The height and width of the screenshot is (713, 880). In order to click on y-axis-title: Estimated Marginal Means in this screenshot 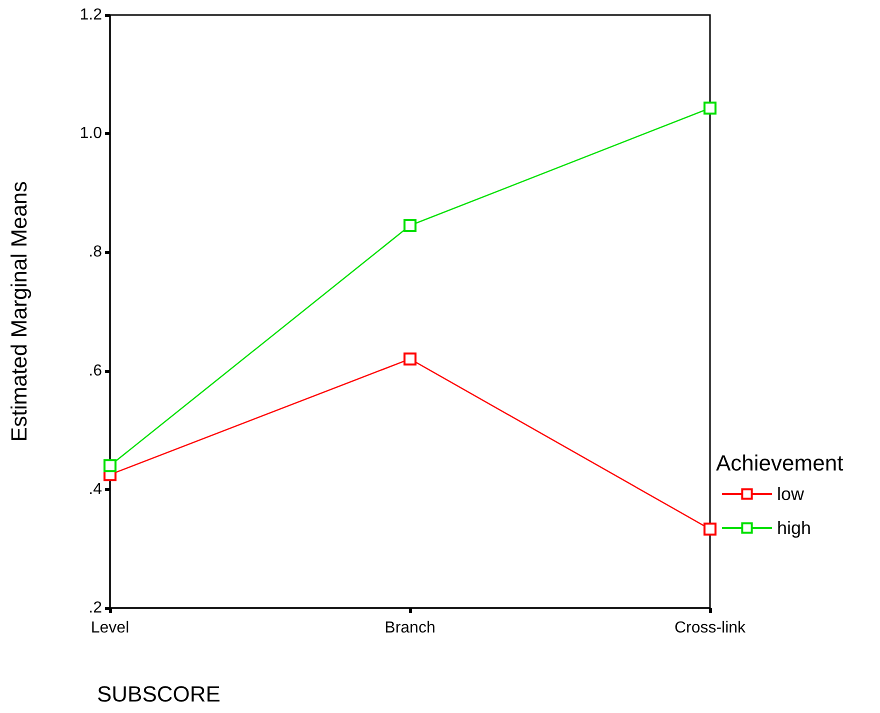, I will do `click(19, 311)`.